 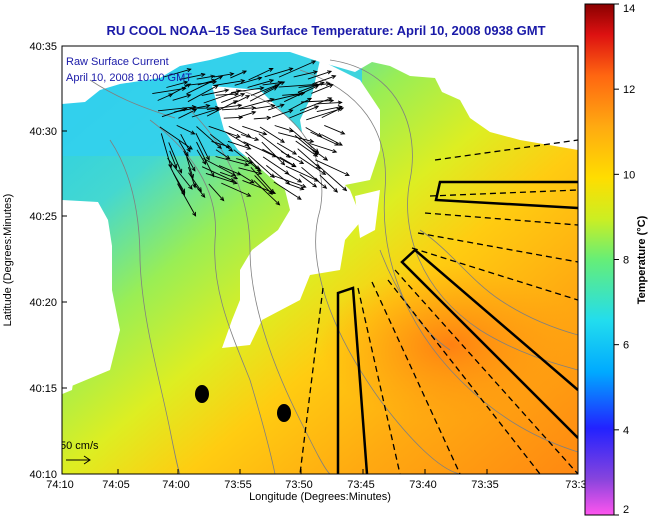 What do you see at coordinates (251, 138) in the screenshot?
I see `surface-current-vectors` at bounding box center [251, 138].